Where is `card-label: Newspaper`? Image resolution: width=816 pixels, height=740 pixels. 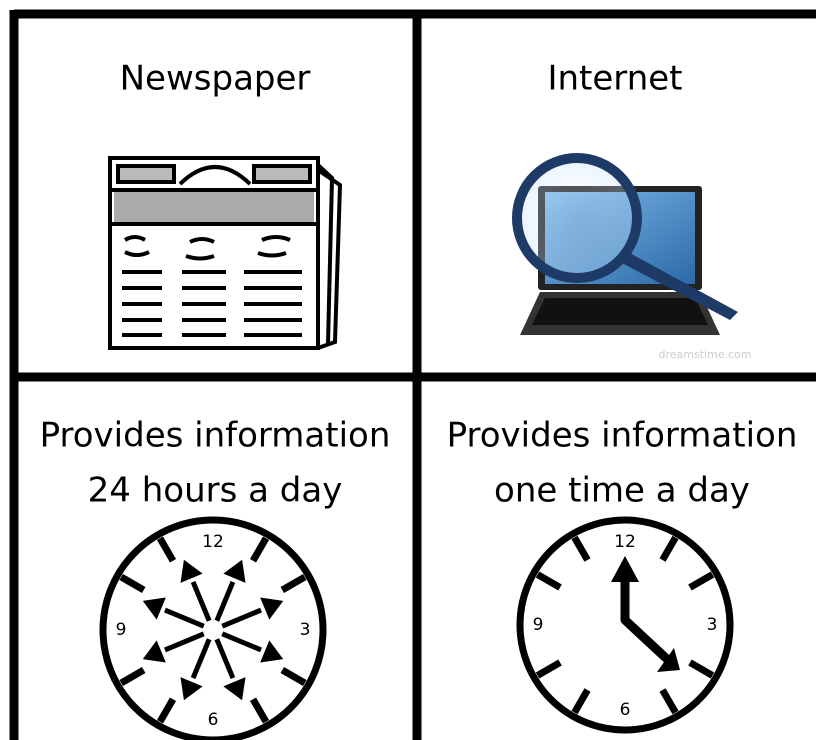
card-label: Newspaper is located at coordinates (215, 79).